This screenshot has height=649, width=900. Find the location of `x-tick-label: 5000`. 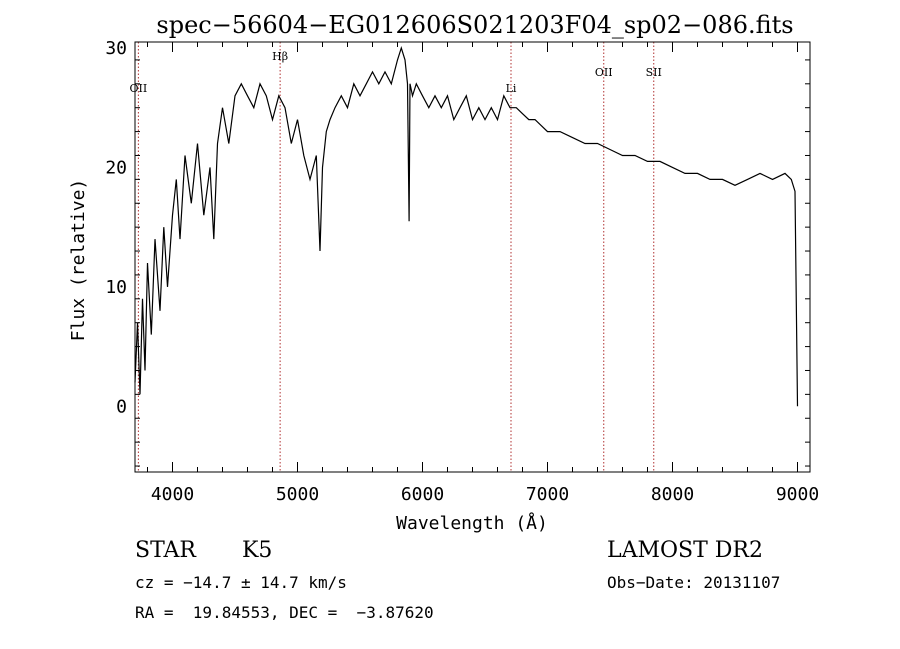

x-tick-label: 5000 is located at coordinates (297, 494).